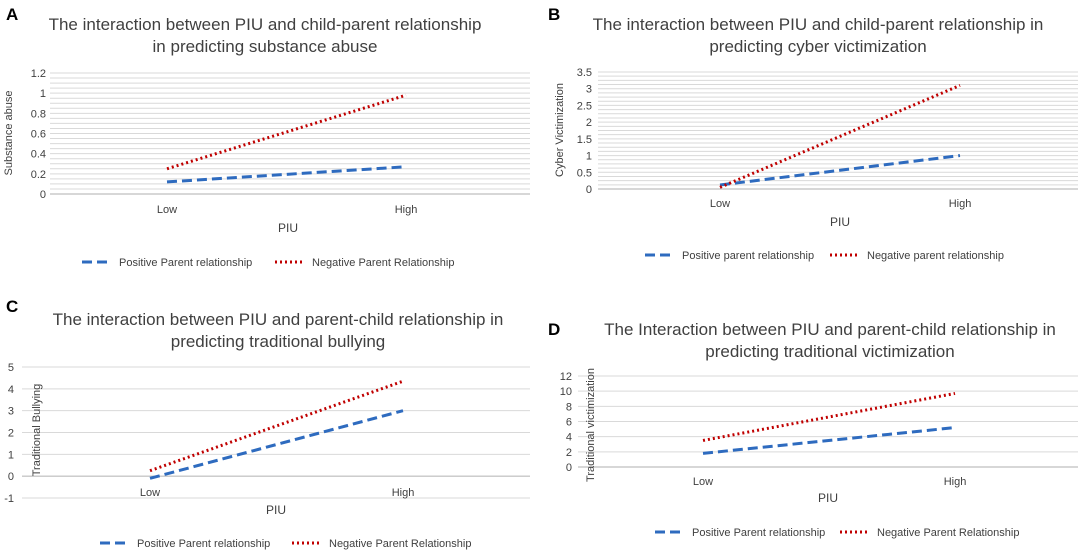  What do you see at coordinates (38, 175) in the screenshot?
I see `y-tick-label: 0.2` at bounding box center [38, 175].